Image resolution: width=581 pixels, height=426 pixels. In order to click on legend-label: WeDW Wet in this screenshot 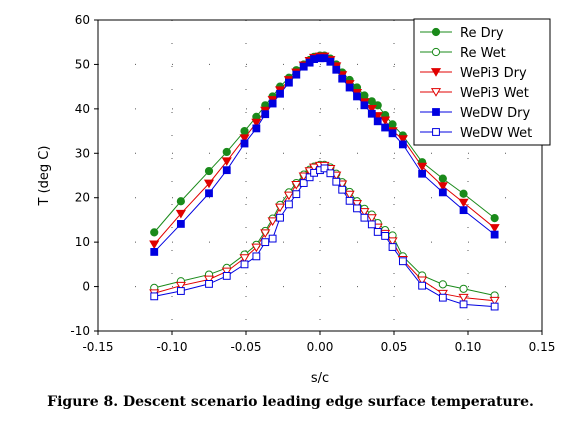, I will do `click(496, 133)`.